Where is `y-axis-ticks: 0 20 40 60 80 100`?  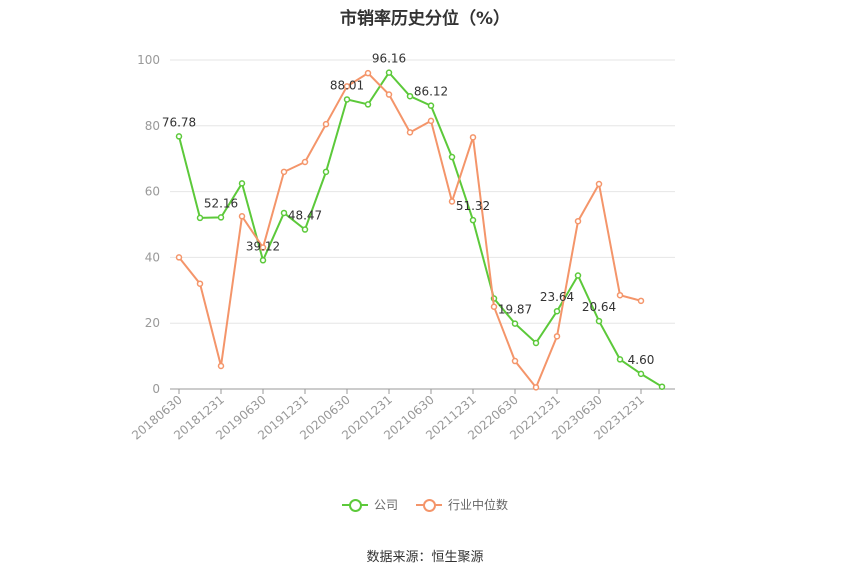
y-axis-ticks: 0 20 40 60 80 100 is located at coordinates (148, 224).